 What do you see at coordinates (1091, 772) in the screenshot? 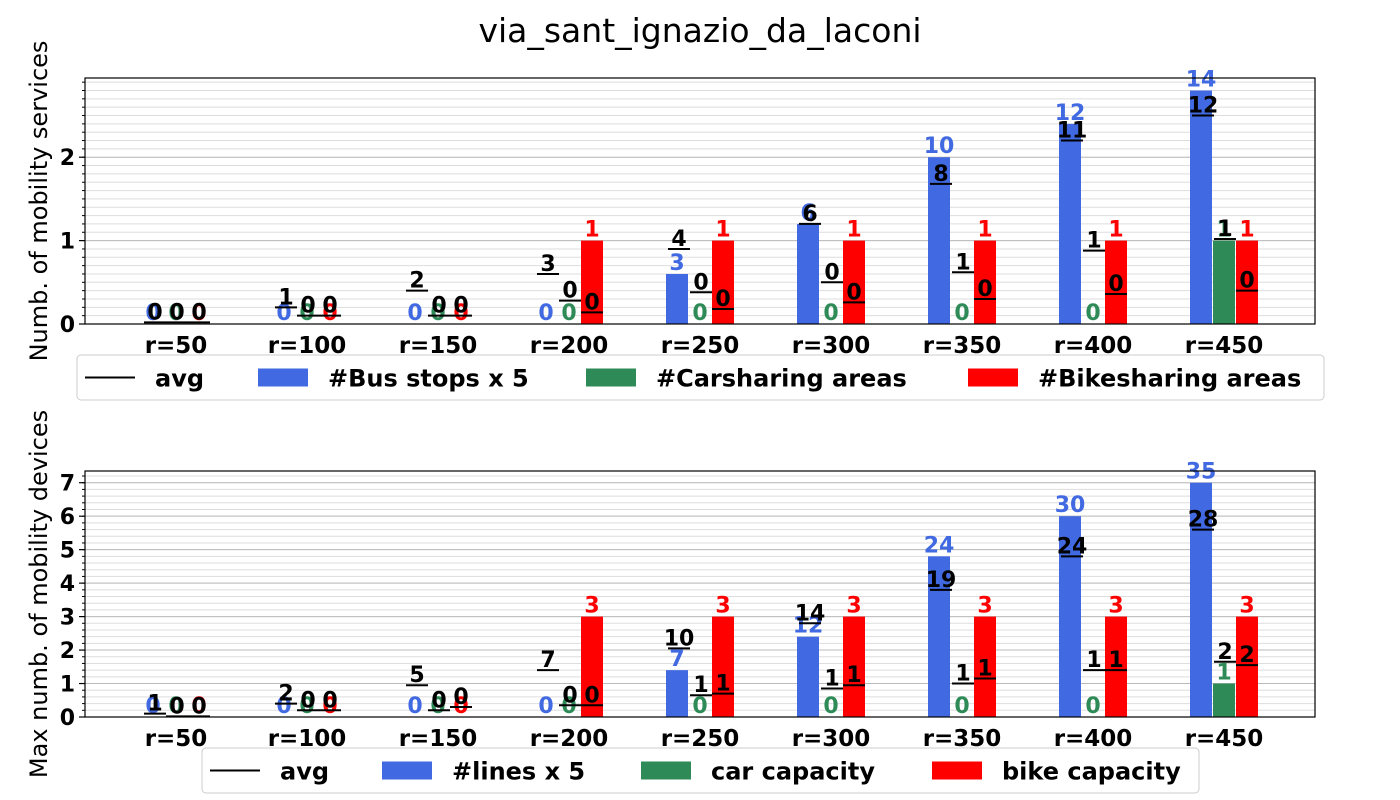
I see `legend-entry-label: bike capacity` at bounding box center [1091, 772].